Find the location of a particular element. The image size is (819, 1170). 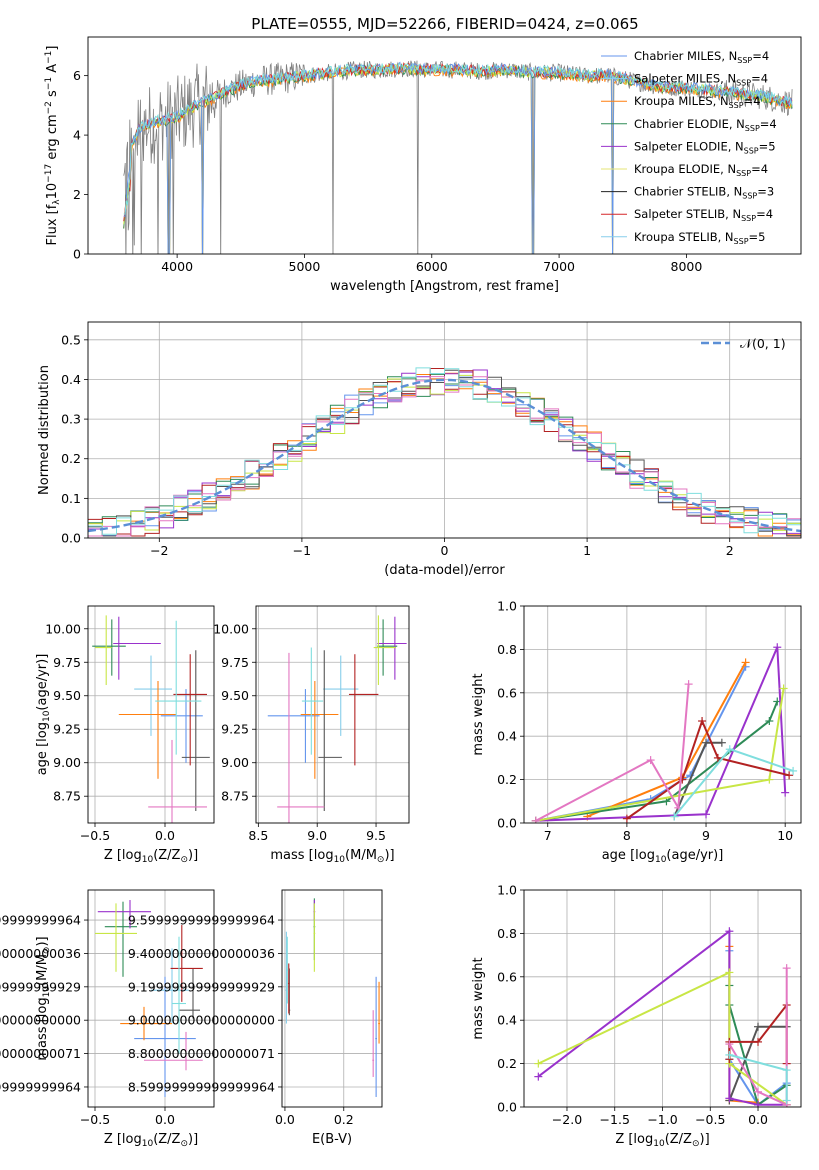

y-tick-label: 9.75 is located at coordinates (67, 662).